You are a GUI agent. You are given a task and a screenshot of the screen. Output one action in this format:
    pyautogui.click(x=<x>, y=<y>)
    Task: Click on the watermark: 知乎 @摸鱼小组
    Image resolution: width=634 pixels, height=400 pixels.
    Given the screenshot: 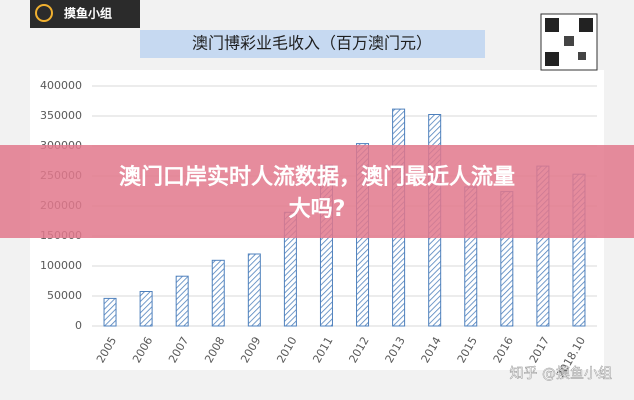 What is the action you would take?
    pyautogui.click(x=561, y=373)
    